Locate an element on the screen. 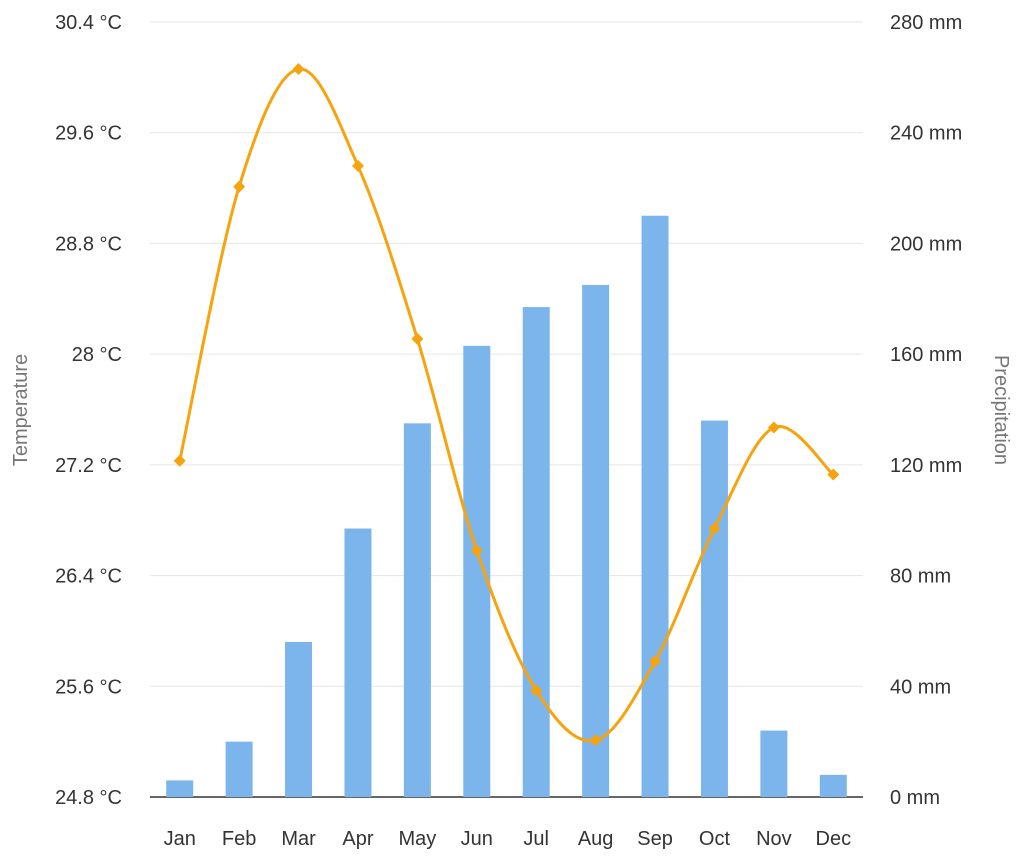 The width and height of the screenshot is (1024, 859). x-tick-label: Aug is located at coordinates (596, 839).